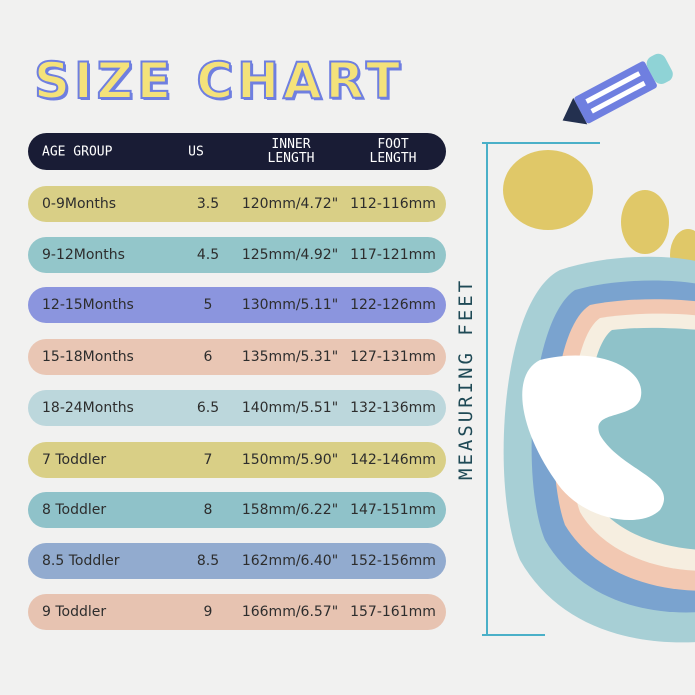 This screenshot has height=695, width=695. Describe the element at coordinates (541, 389) in the screenshot. I see `measuring-ruler` at that location.